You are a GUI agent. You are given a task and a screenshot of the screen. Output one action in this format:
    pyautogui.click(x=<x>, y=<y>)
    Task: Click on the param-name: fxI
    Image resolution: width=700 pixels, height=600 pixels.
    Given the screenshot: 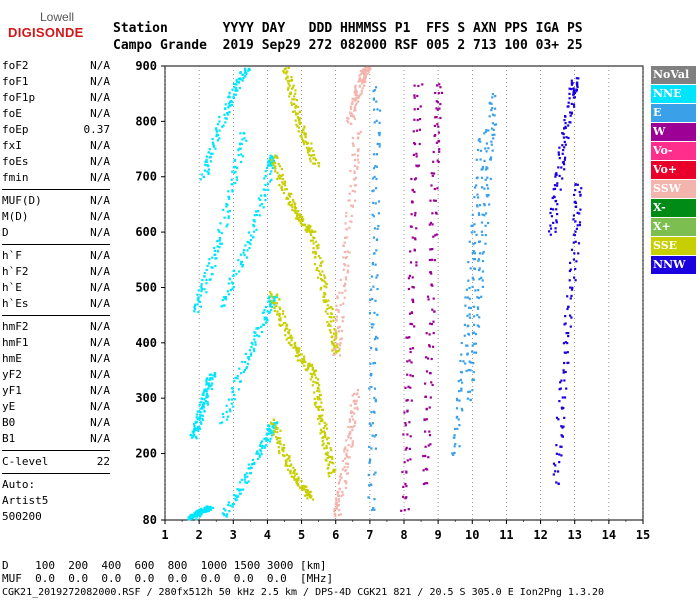 What is the action you would take?
    pyautogui.click(x=12, y=145)
    